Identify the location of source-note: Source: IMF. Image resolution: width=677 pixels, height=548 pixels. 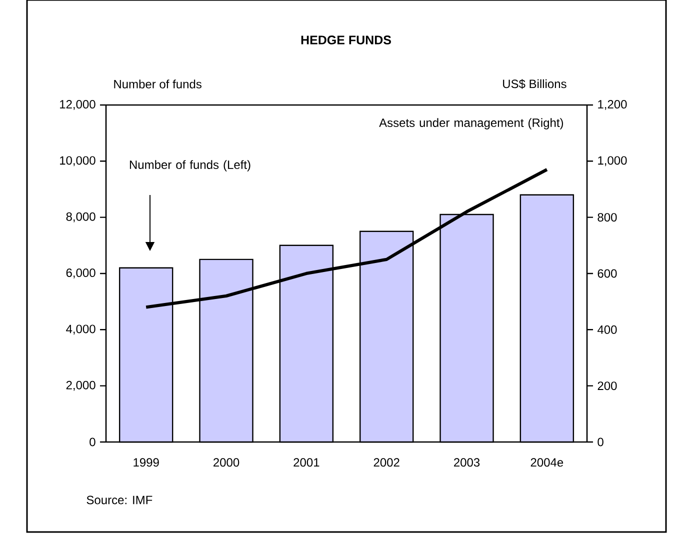
(119, 500).